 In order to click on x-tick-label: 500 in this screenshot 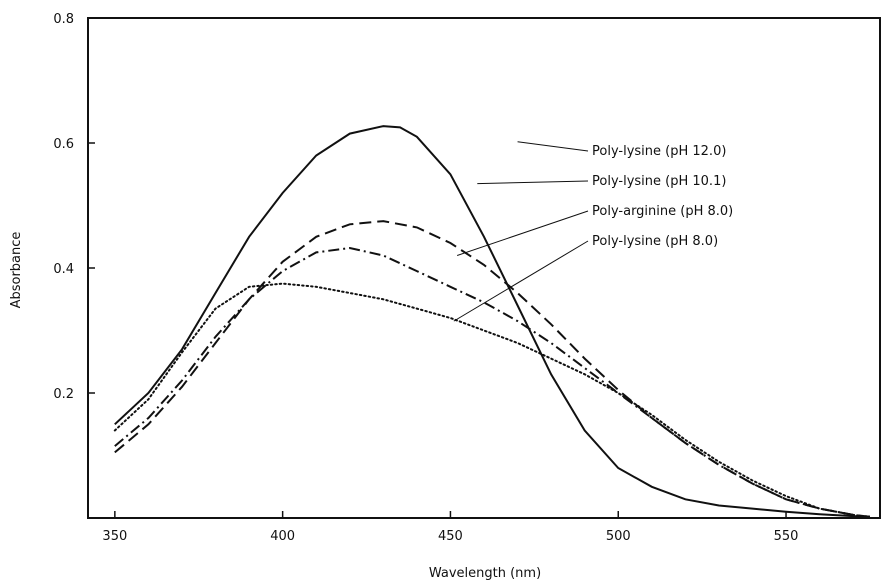, I will do `click(618, 536)`.